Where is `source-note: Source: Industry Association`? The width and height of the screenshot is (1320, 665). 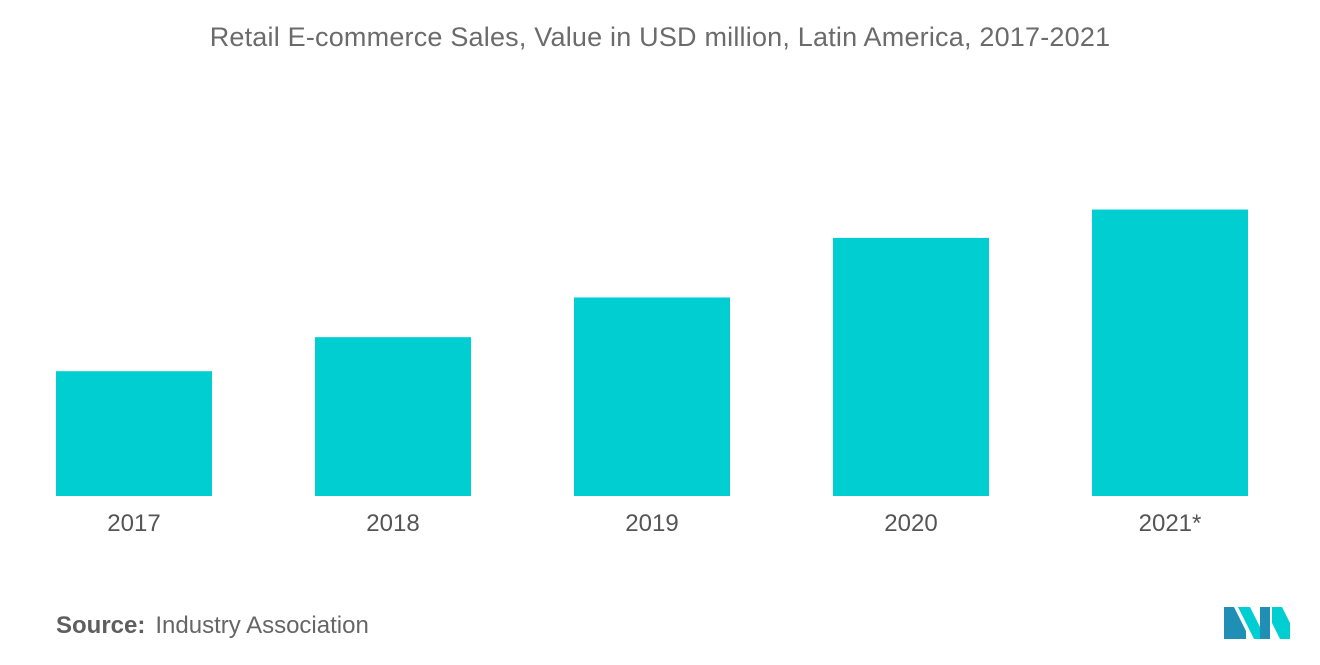 source-note: Source: Industry Association is located at coordinates (212, 626).